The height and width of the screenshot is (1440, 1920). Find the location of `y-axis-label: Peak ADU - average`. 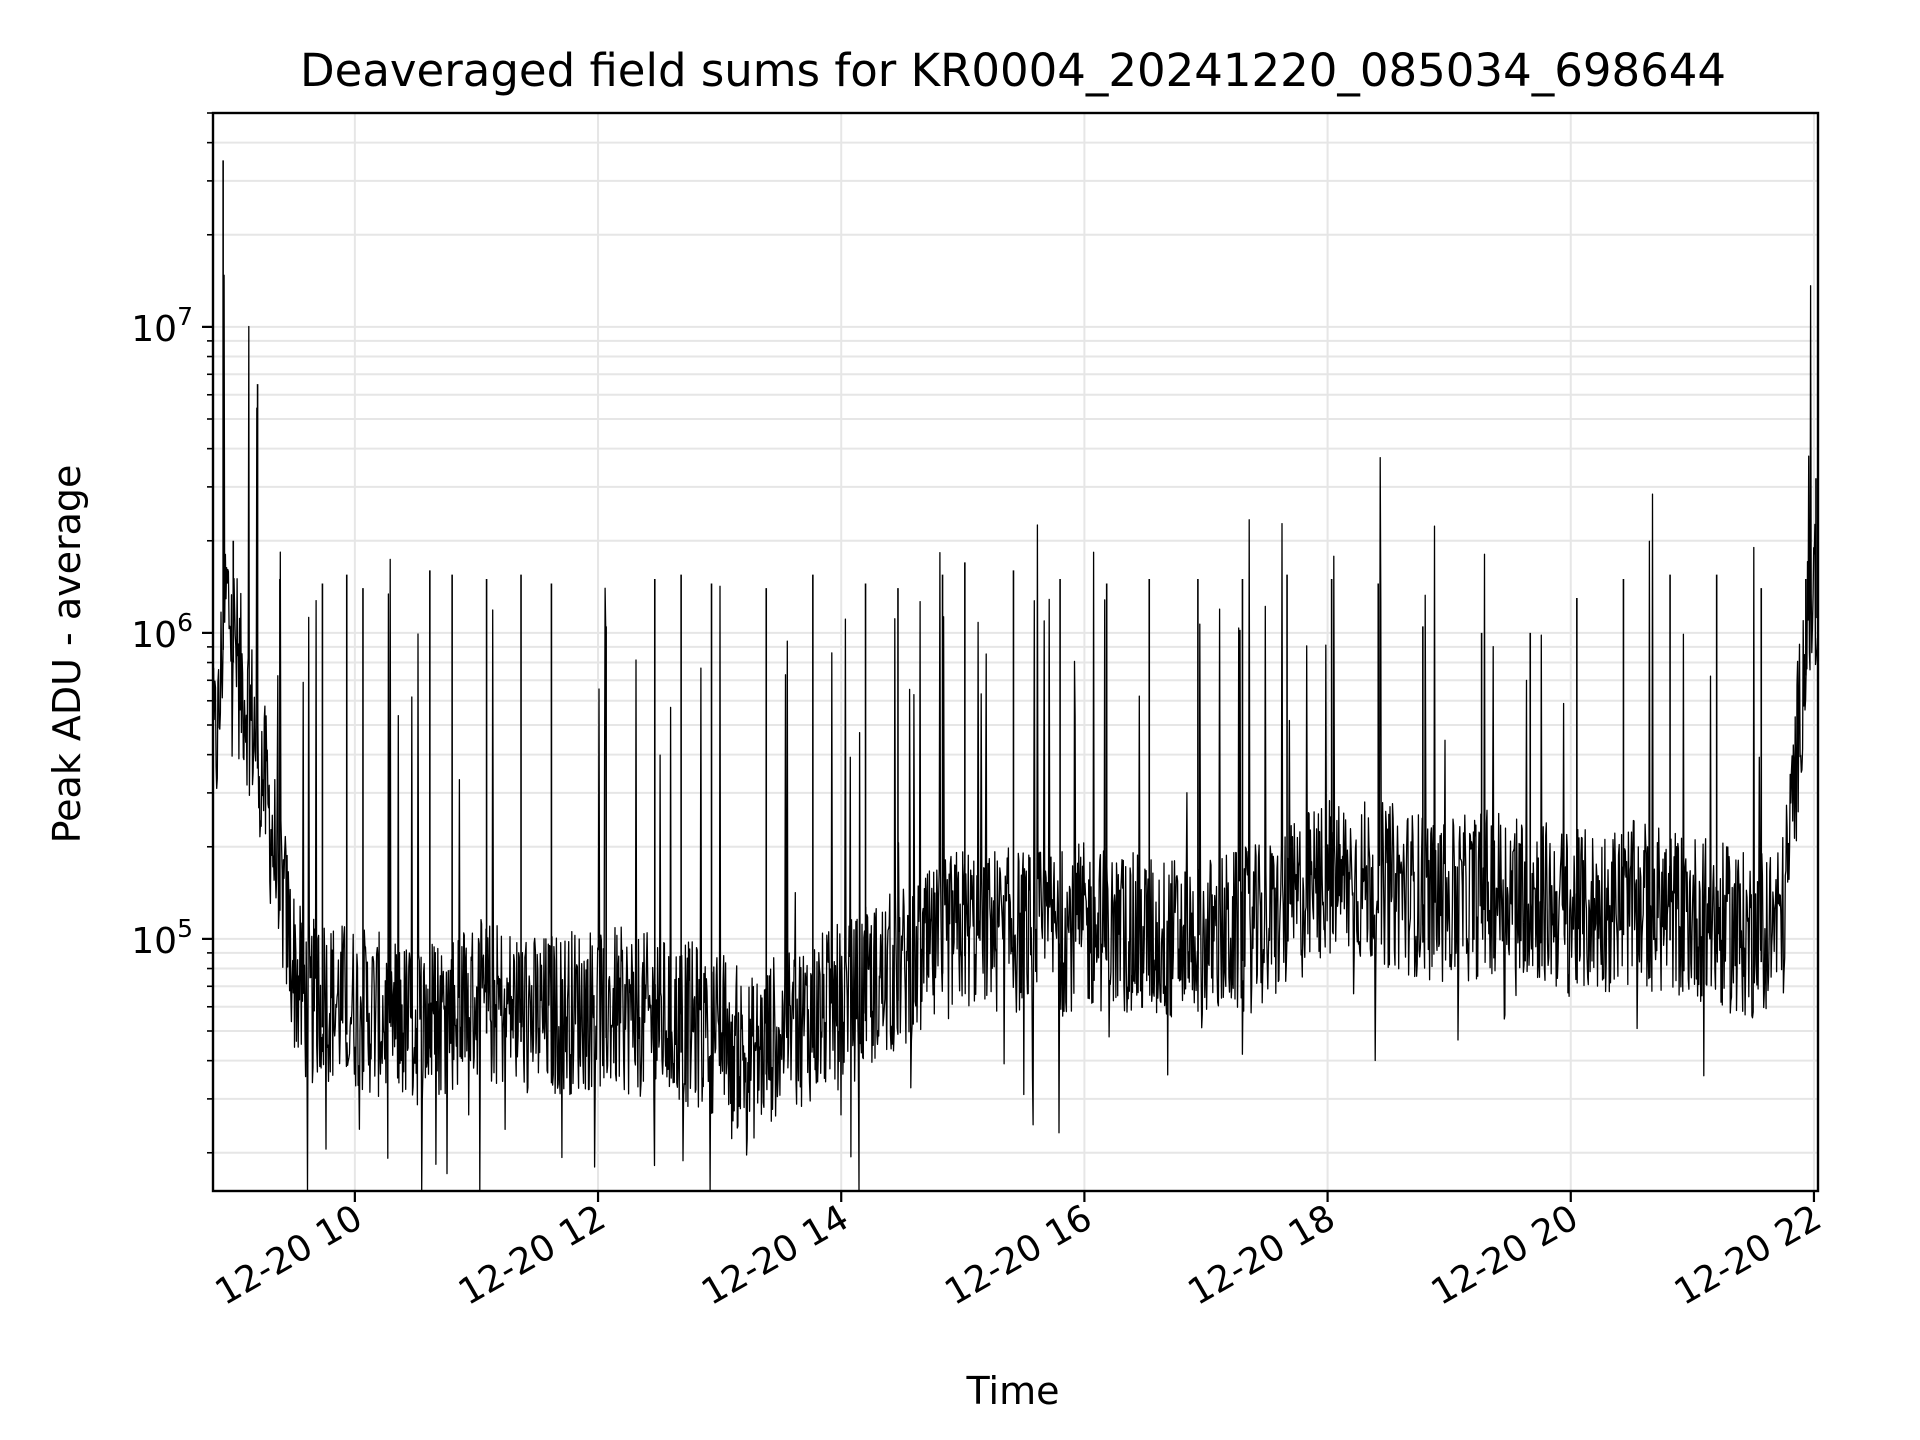

y-axis-label: Peak ADU - average is located at coordinates (67, 654).